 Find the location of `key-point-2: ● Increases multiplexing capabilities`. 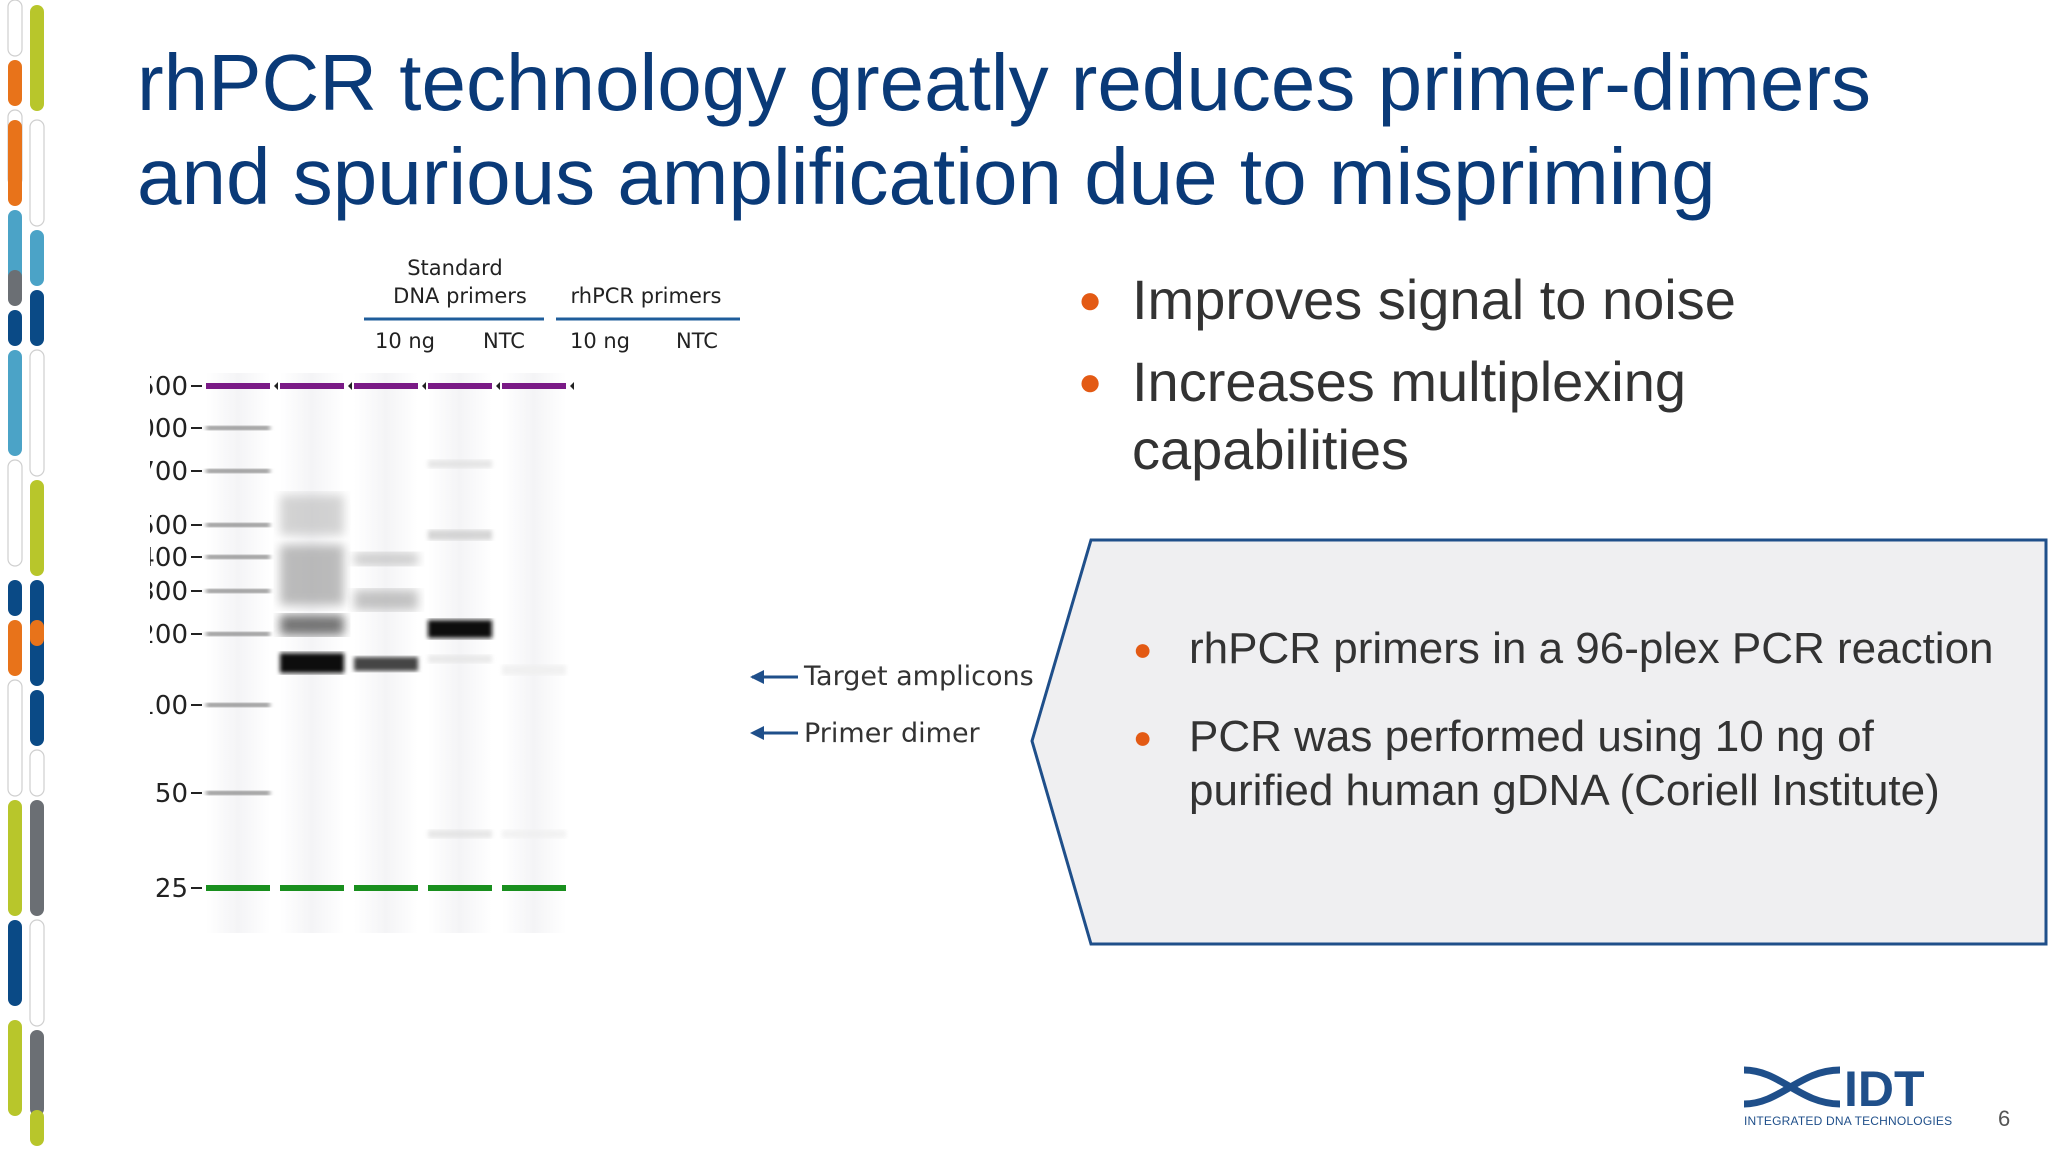

key-point-2: ● Increases multiplexing capabilities is located at coordinates (1528, 416).